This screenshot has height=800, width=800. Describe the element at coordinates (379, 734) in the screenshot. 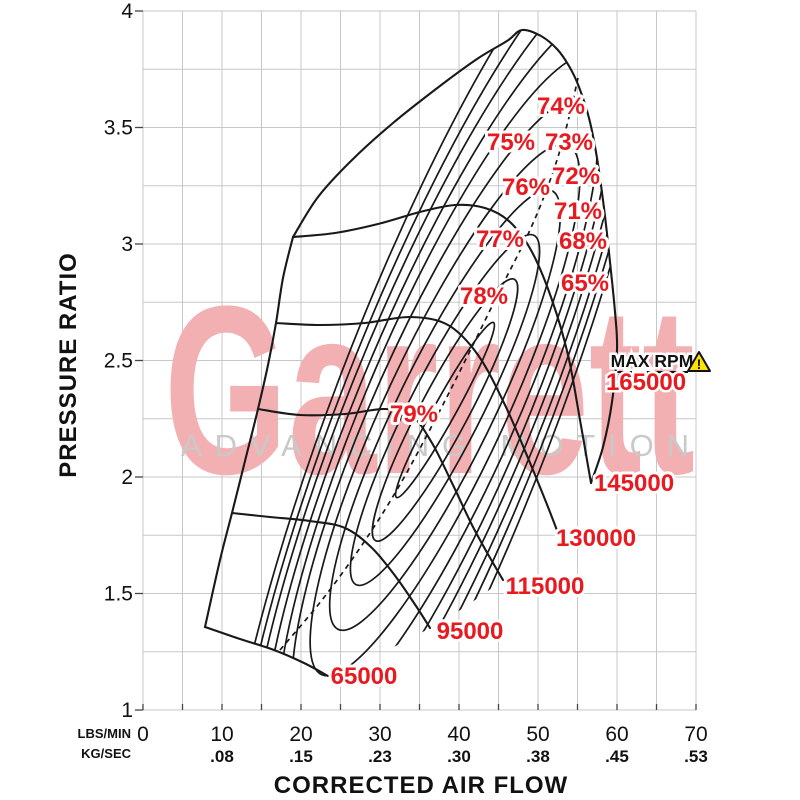

I see `x-tick-label: 30` at that location.